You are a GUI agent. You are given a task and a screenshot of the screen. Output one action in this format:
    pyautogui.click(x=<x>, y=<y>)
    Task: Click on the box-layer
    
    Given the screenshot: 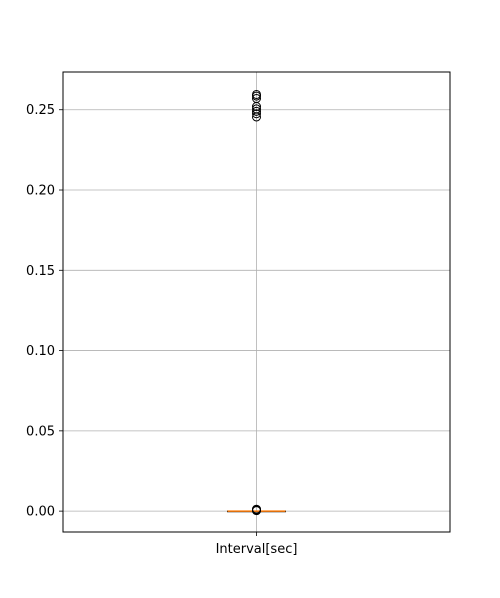 What is the action you would take?
    pyautogui.click(x=256, y=511)
    